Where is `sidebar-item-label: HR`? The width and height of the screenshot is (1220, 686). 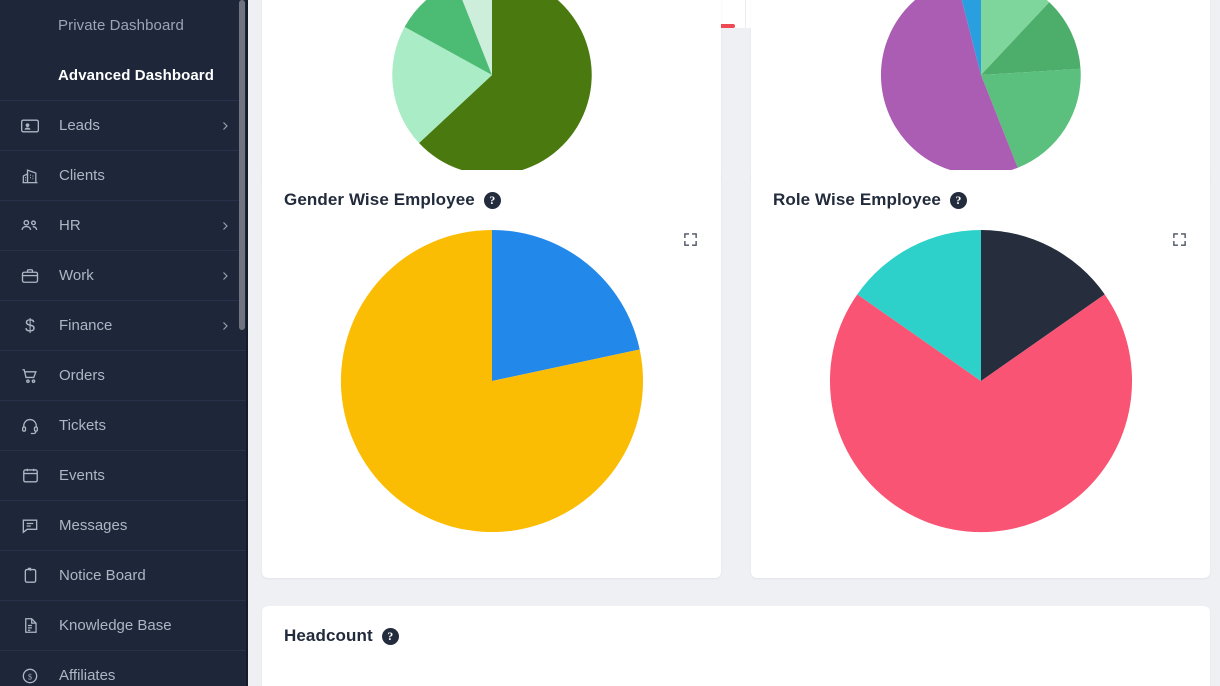
sidebar-item-label: HR is located at coordinates (70, 225).